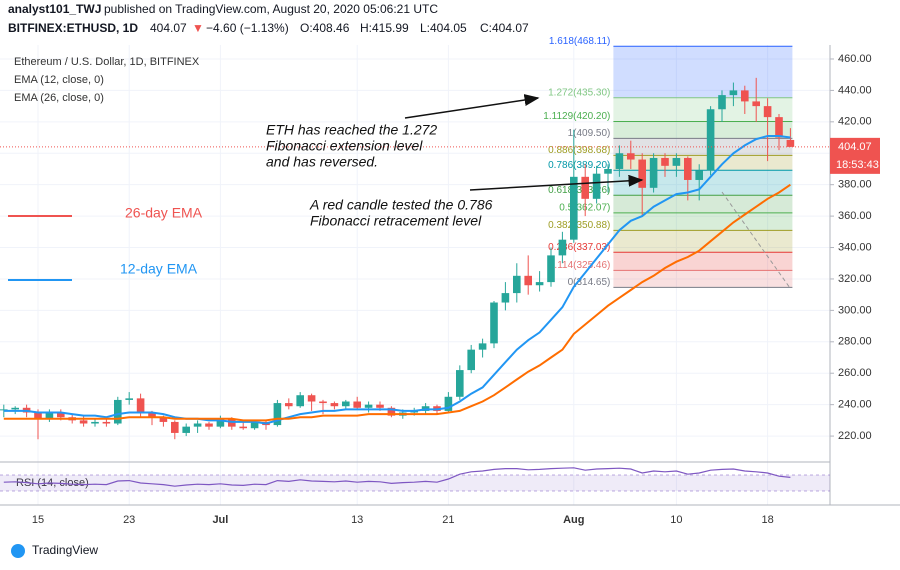 The image size is (900, 570). Describe the element at coordinates (579, 190) in the screenshot. I see `fib-label: 0.618(373.26)` at that location.